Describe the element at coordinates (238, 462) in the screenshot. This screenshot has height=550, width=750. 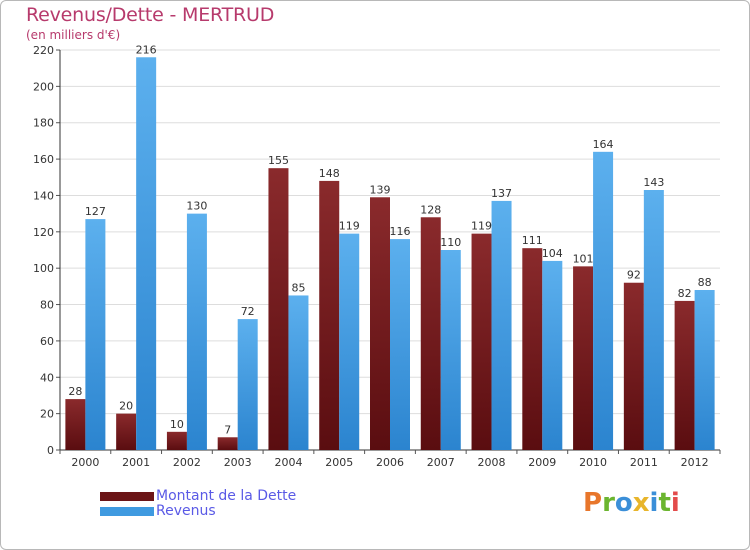
I see `x-tick-label: 2003` at that location.